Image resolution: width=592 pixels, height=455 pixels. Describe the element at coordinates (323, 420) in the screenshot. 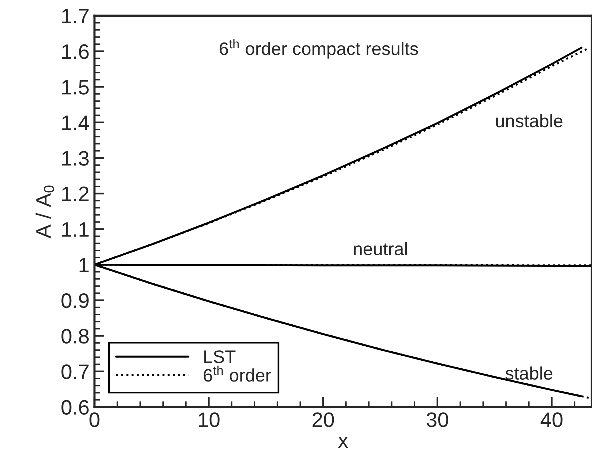

I see `x-tick-label: 20` at that location.